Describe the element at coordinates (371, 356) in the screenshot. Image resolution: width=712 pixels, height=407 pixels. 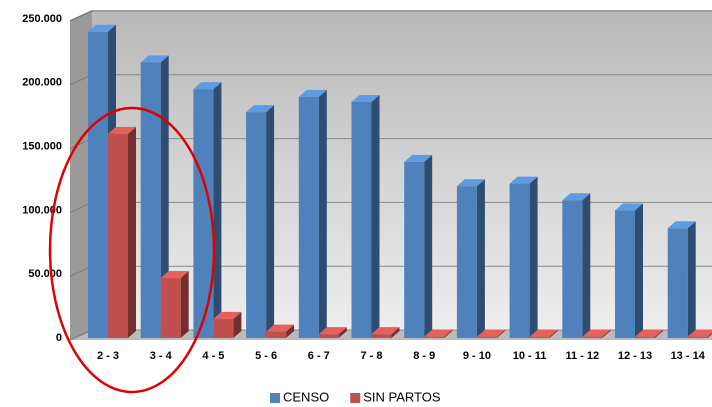
I see `x-tick-label: 7 - 8` at that location.